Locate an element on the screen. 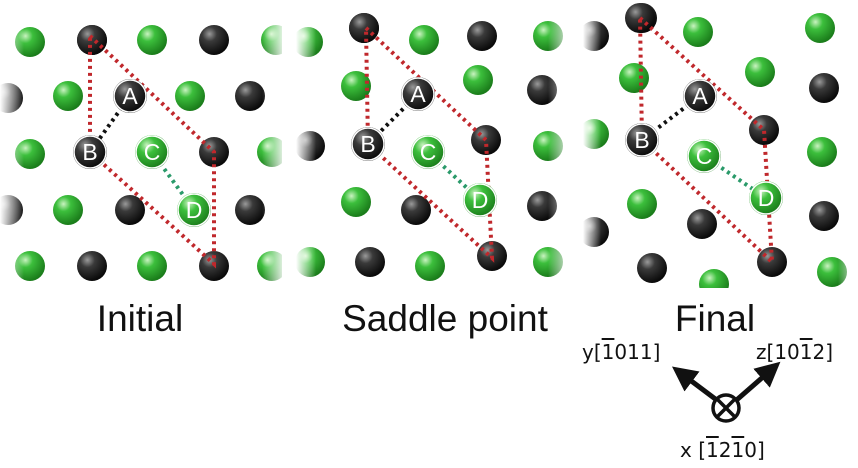 The width and height of the screenshot is (858, 468). panel-title-saddle-point: Saddle point is located at coordinates (445, 318).